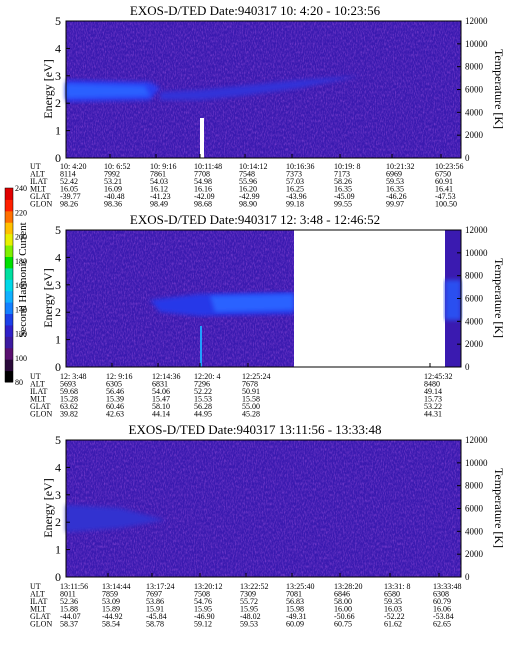 This screenshot has width=505, height=649. What do you see at coordinates (248, 594) in the screenshot?
I see `ephemeris-cell: 7309` at bounding box center [248, 594].